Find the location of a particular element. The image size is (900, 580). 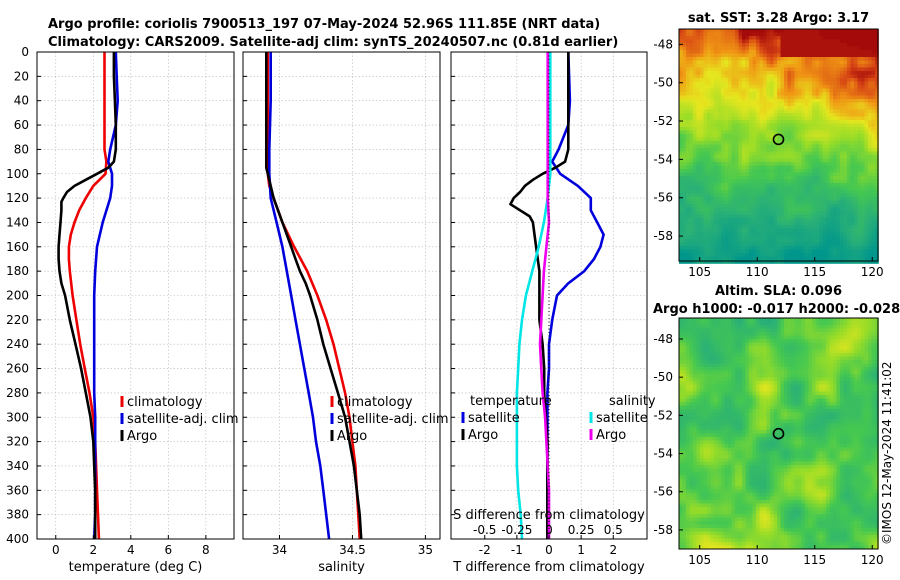

y-tick-label: 120 is located at coordinates (17, 198).